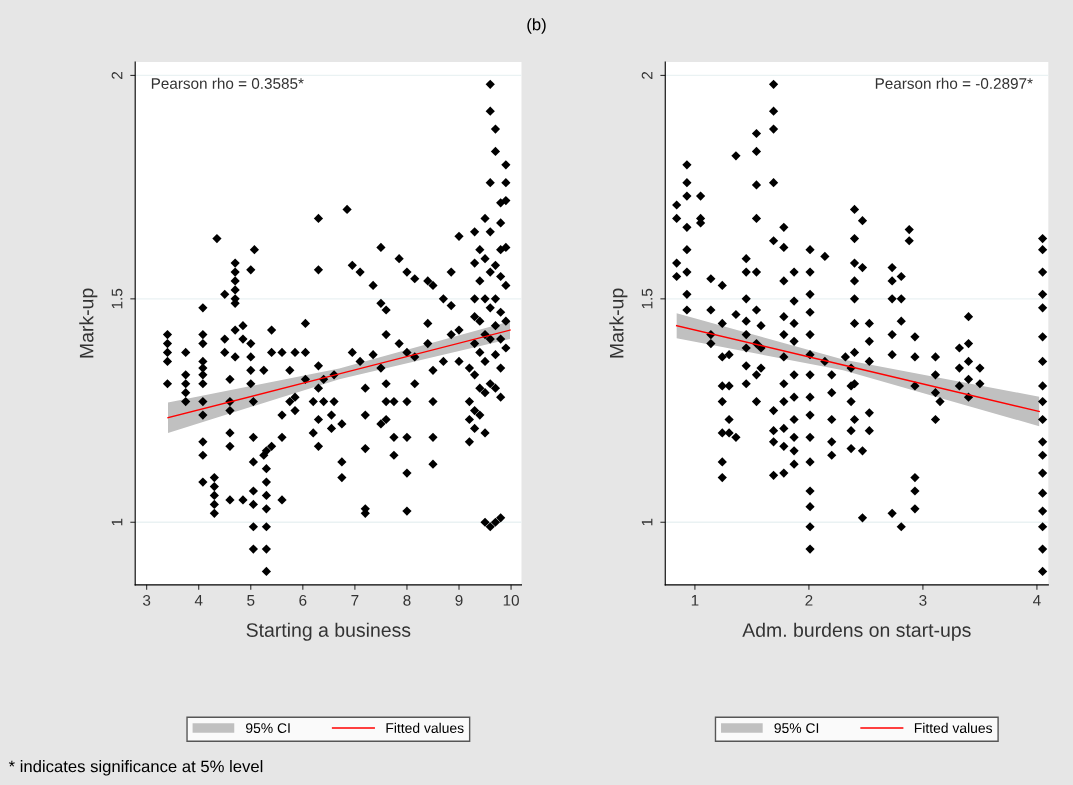 This screenshot has height=785, width=1073. Describe the element at coordinates (954, 83) in the screenshot. I see `annotation: Pearson rho = -0.2897*` at that location.